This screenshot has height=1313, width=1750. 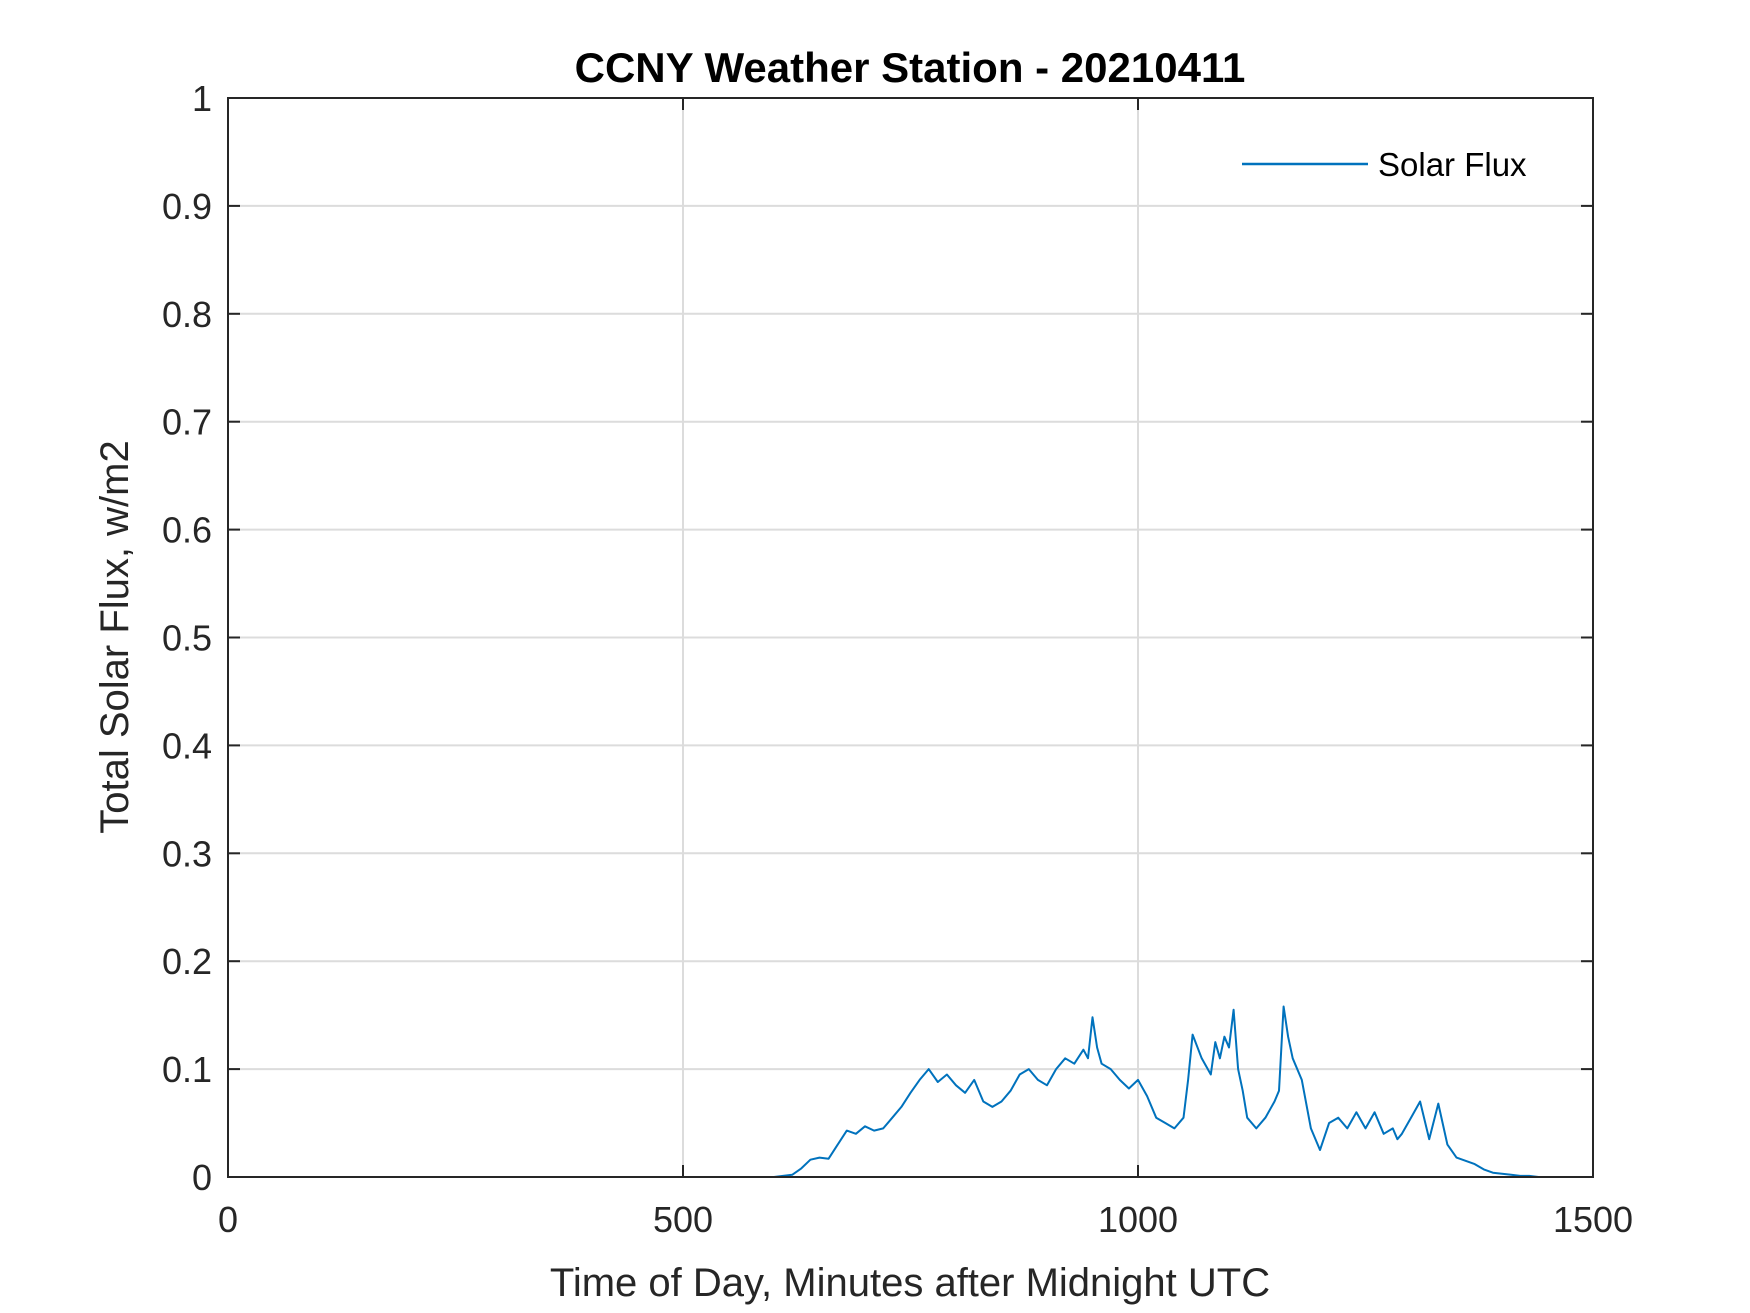 What do you see at coordinates (187, 961) in the screenshot?
I see `y-tick-label: 0.2` at bounding box center [187, 961].